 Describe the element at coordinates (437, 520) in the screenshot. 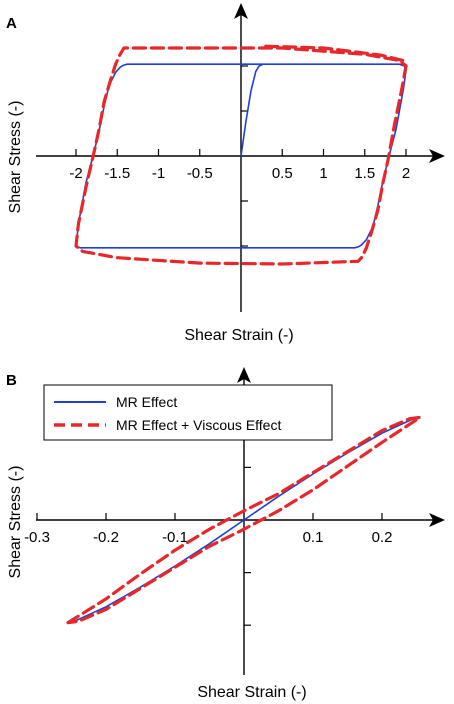

I see `panel-b-x-axis-arrow` at that location.